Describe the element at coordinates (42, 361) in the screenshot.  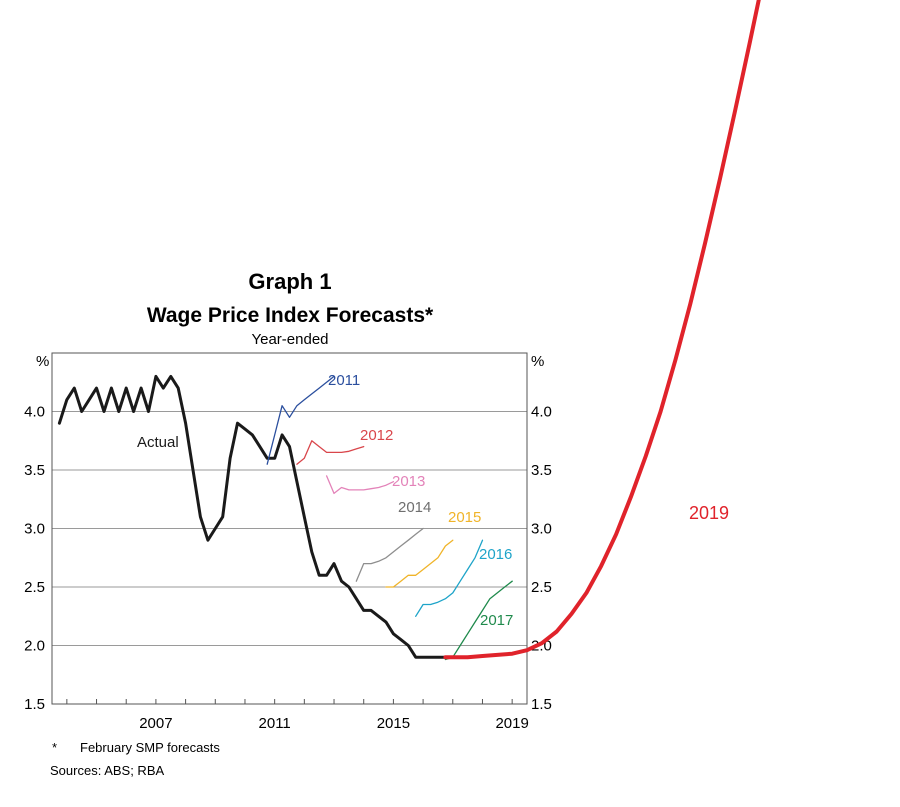
I see `y-unit-left: %` at that location.